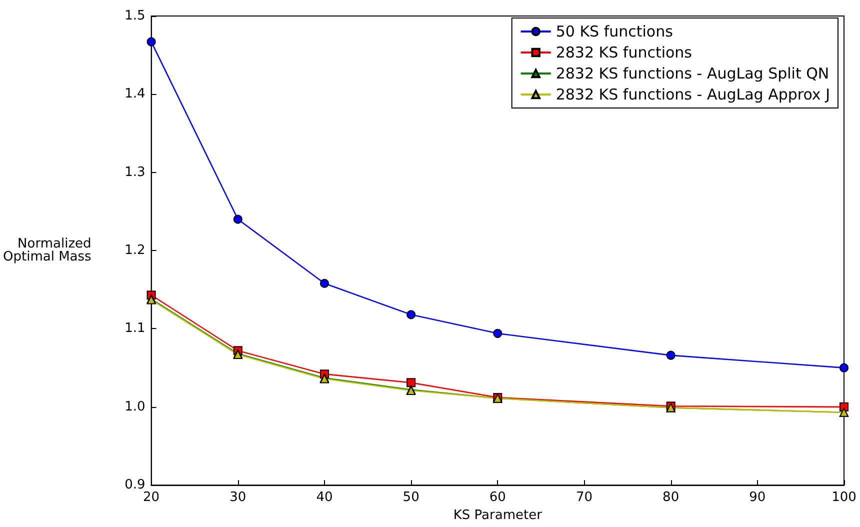 The height and width of the screenshot is (527, 860). What do you see at coordinates (135, 172) in the screenshot?
I see `y-tick-label: 1.3` at bounding box center [135, 172].